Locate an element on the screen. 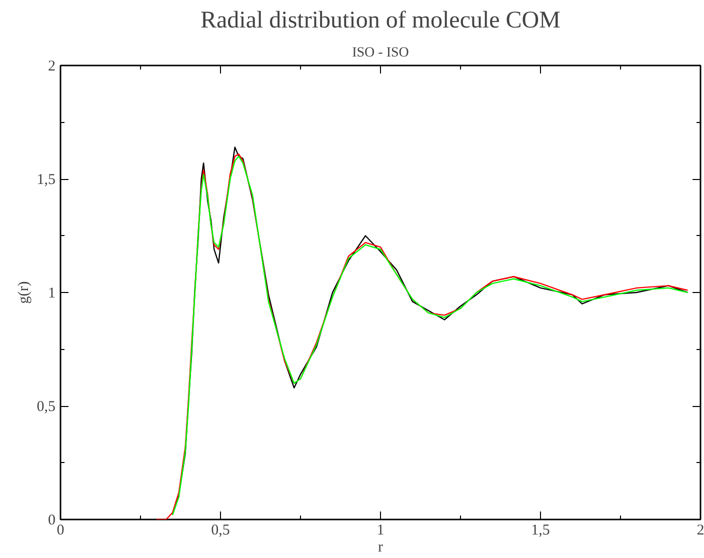  x-axis-title: r is located at coordinates (380, 548).